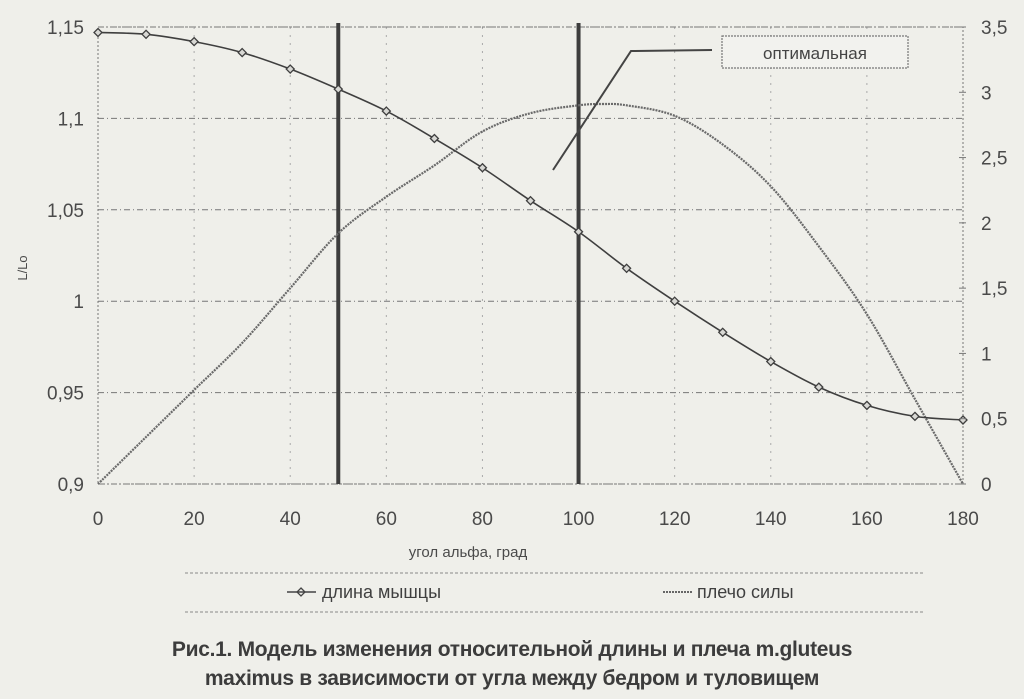  I want to click on x-axis-ticks: 0 20 40 60 80 100 120 140 160 180, so click(536, 519).